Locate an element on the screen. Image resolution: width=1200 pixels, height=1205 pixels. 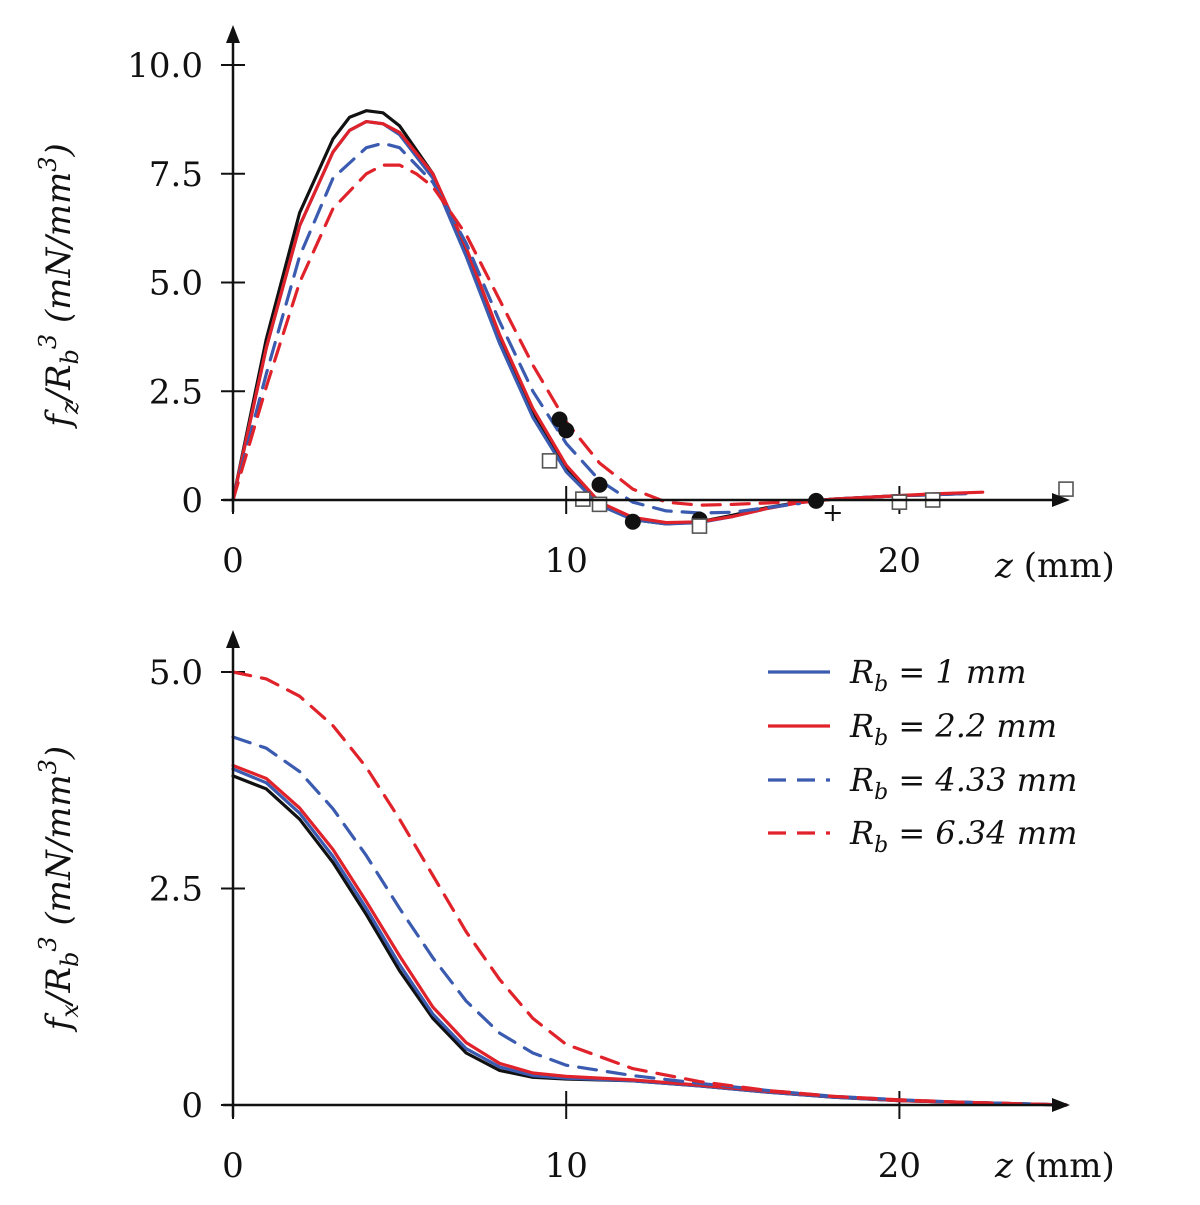
legend-label: Rb = 6.34 mm is located at coordinates (963, 836).